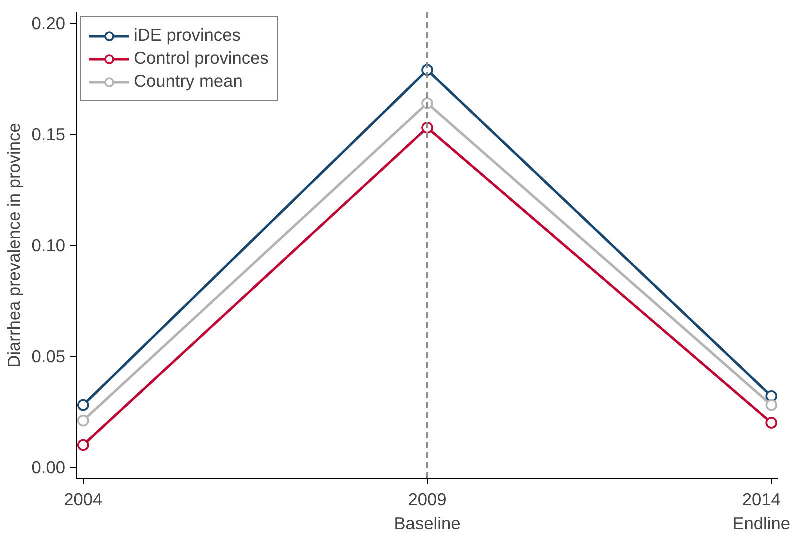 Image resolution: width=792 pixels, height=538 pixels. Describe the element at coordinates (201, 58) in the screenshot. I see `legend-label: Control provinces` at that location.